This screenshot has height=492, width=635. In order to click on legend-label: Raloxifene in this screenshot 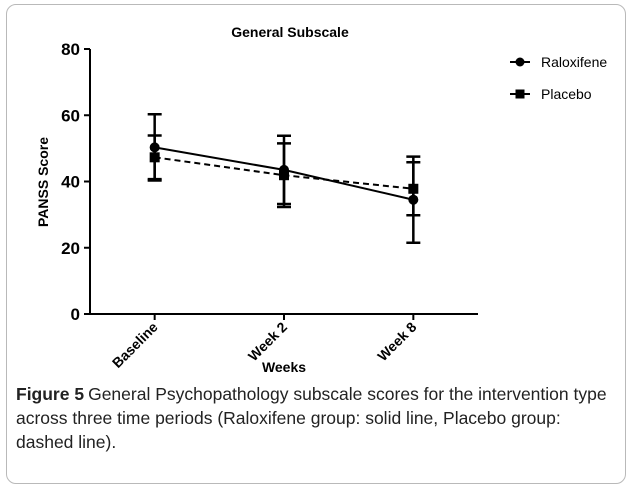, I will do `click(574, 62)`.